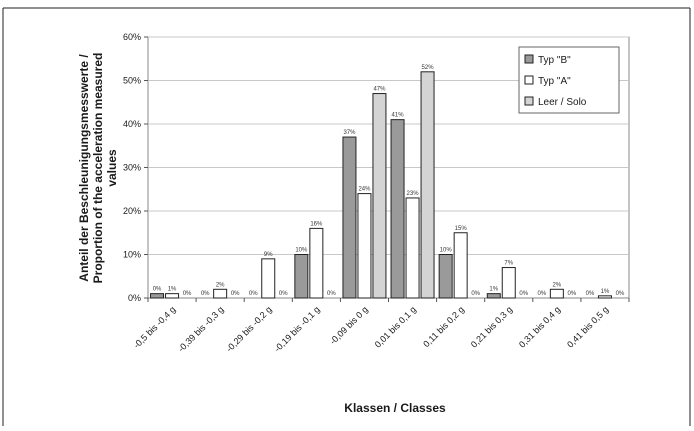 The width and height of the screenshot is (694, 431). Describe the element at coordinates (134, 298) in the screenshot. I see `y-tick-label: 0%` at that location.